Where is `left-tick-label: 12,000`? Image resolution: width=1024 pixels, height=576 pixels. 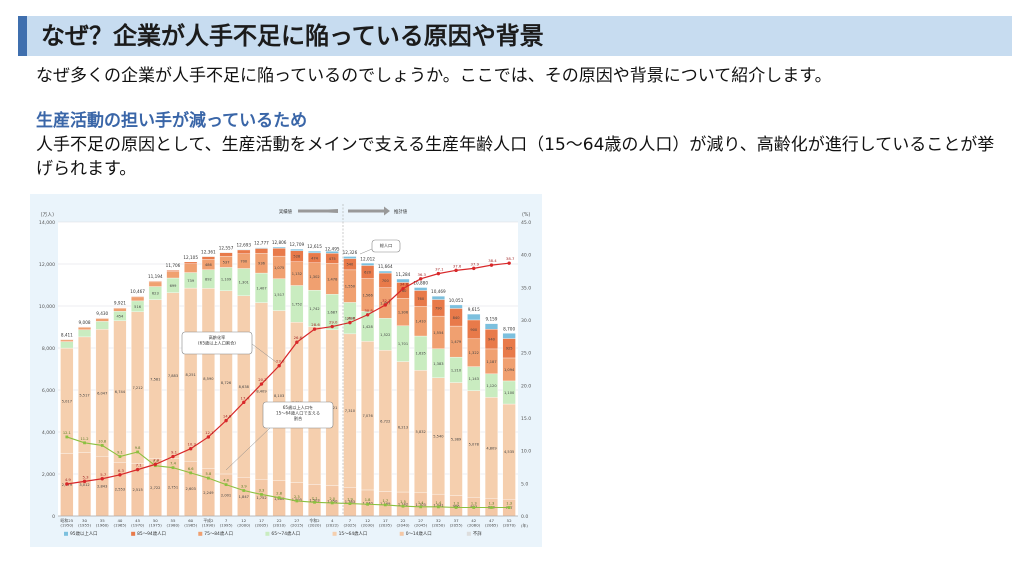 left-tick-label: 12,000 is located at coordinates (47, 265).